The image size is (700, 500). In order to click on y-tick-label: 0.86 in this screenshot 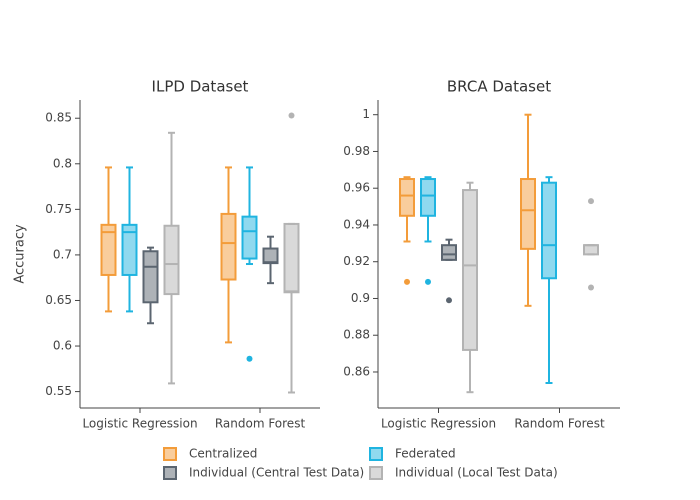, I will do `click(356, 371)`.